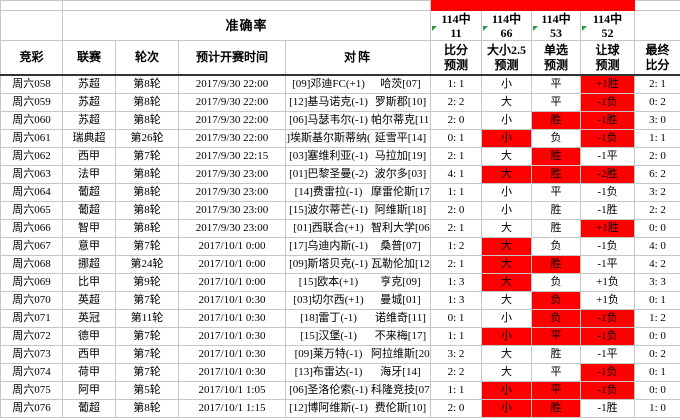  I want to click on final-score: 2: 0, so click(657, 156).